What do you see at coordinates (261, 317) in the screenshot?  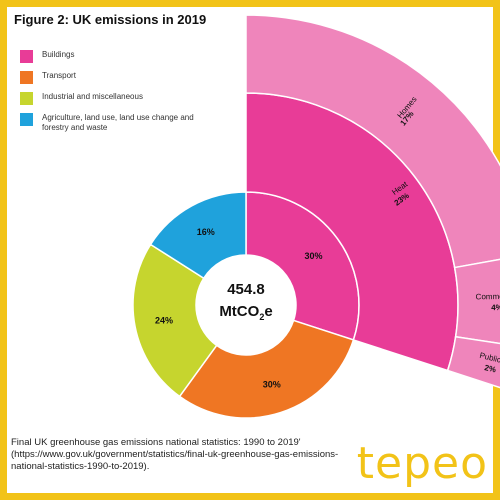 I see `center-unit-subscript: 2` at bounding box center [261, 317].